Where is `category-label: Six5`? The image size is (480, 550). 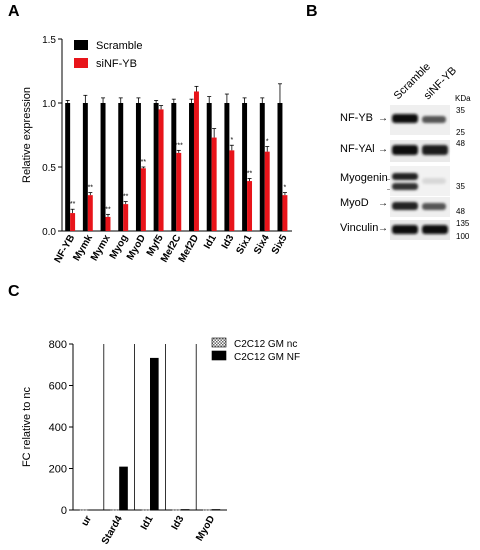 category-label: Six5 is located at coordinates (280, 245).